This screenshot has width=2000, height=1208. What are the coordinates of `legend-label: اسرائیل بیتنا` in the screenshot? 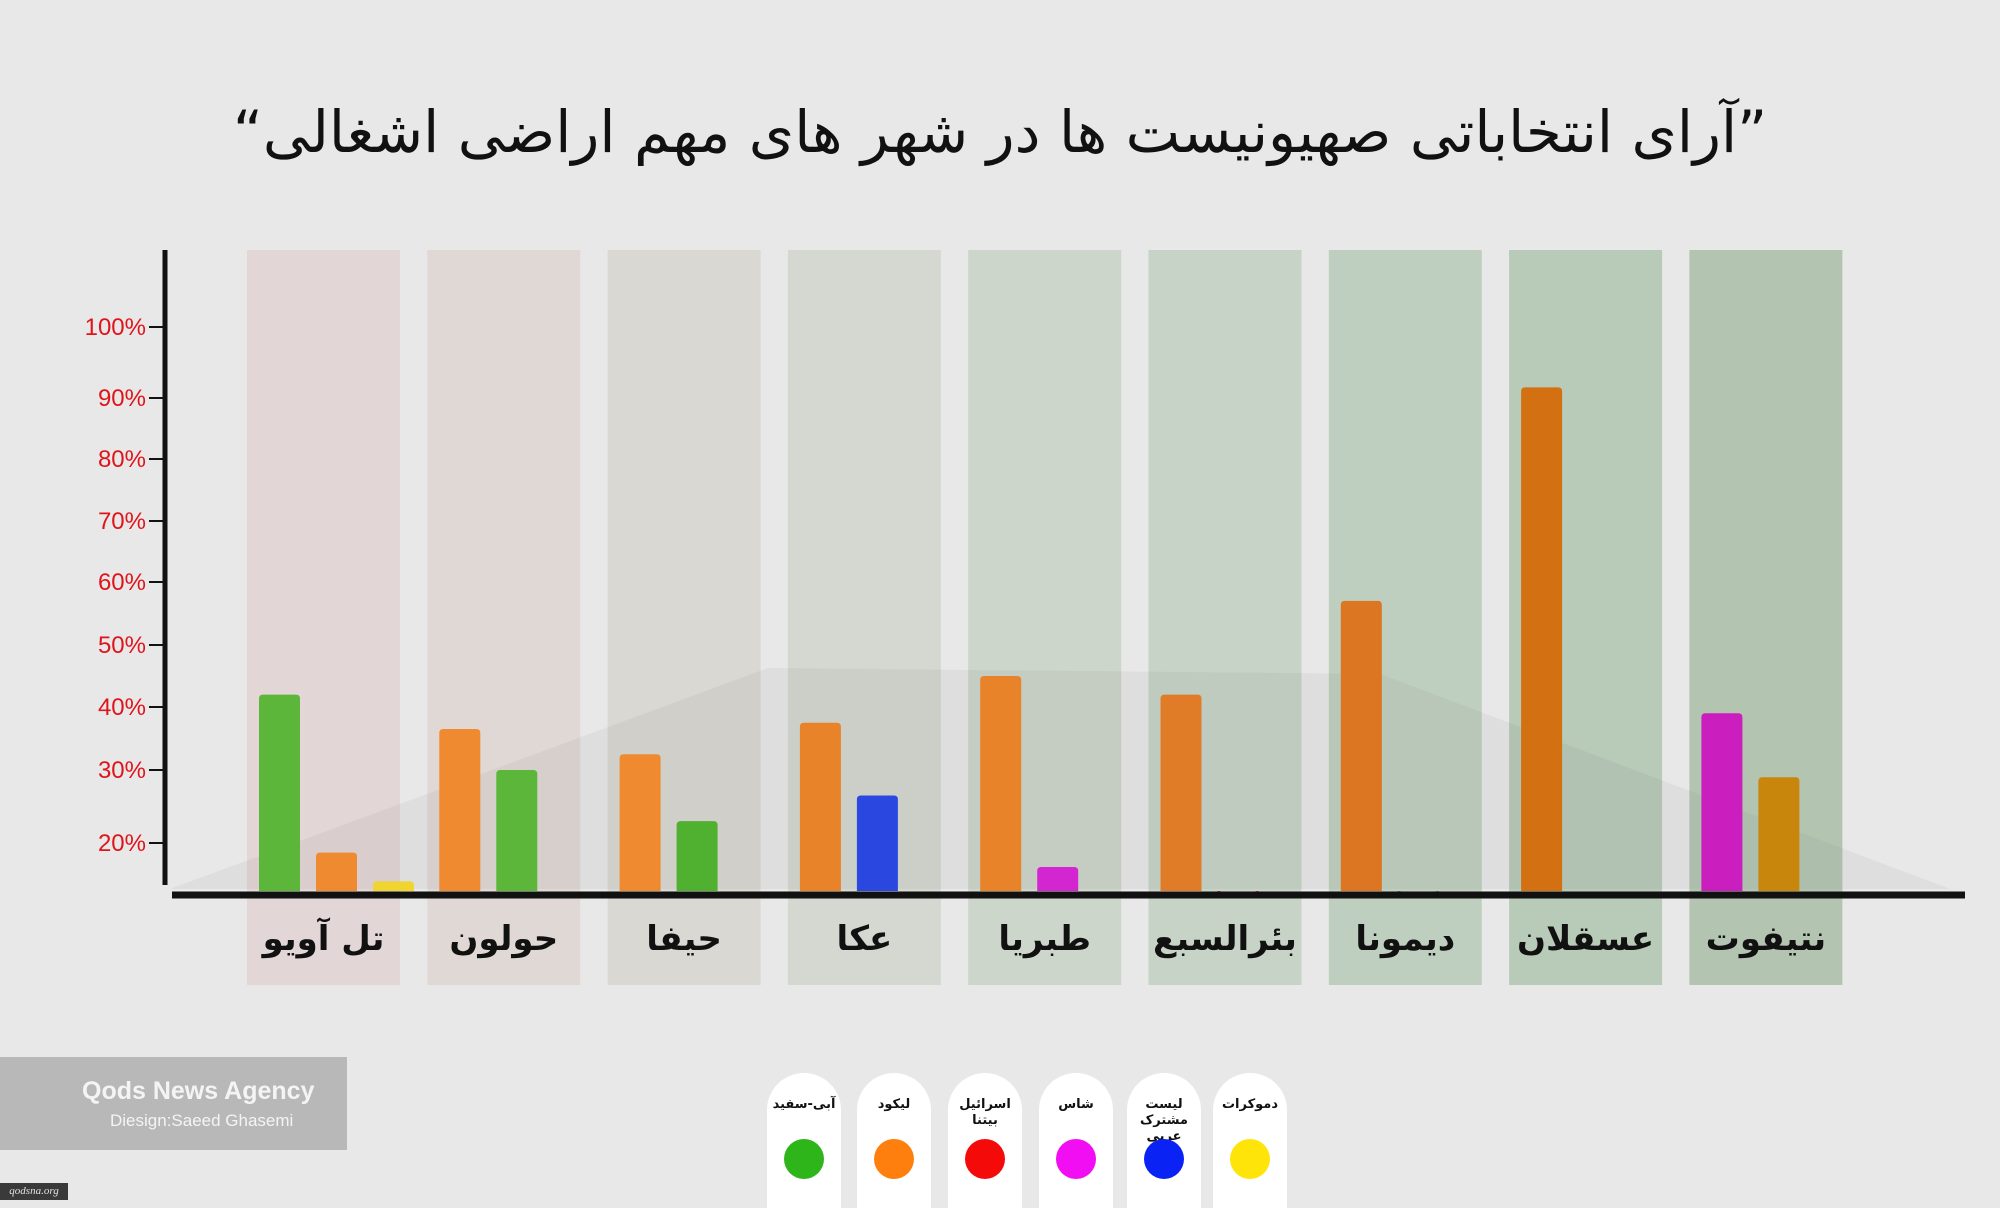 It's located at (985, 1112).